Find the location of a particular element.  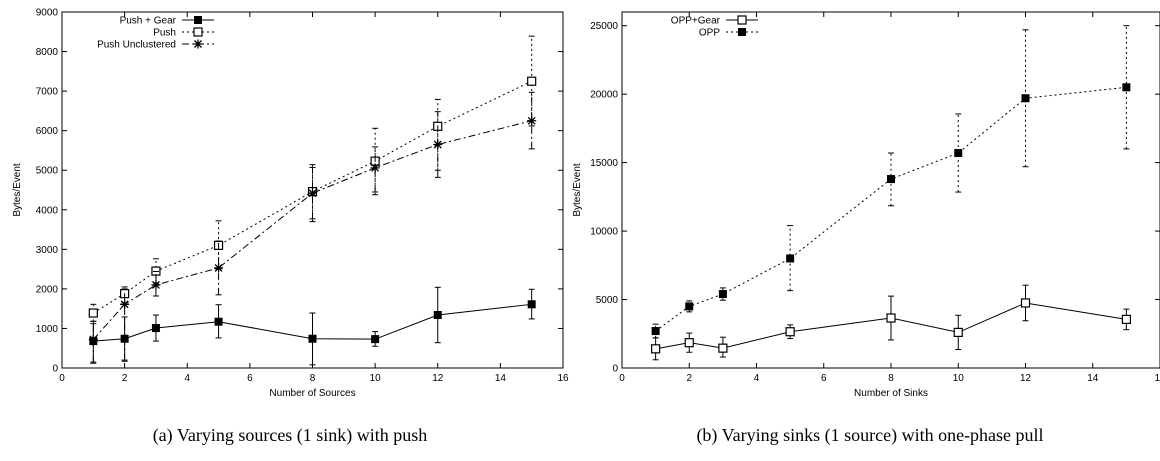

b-x-tick-label: 2 is located at coordinates (689, 378).